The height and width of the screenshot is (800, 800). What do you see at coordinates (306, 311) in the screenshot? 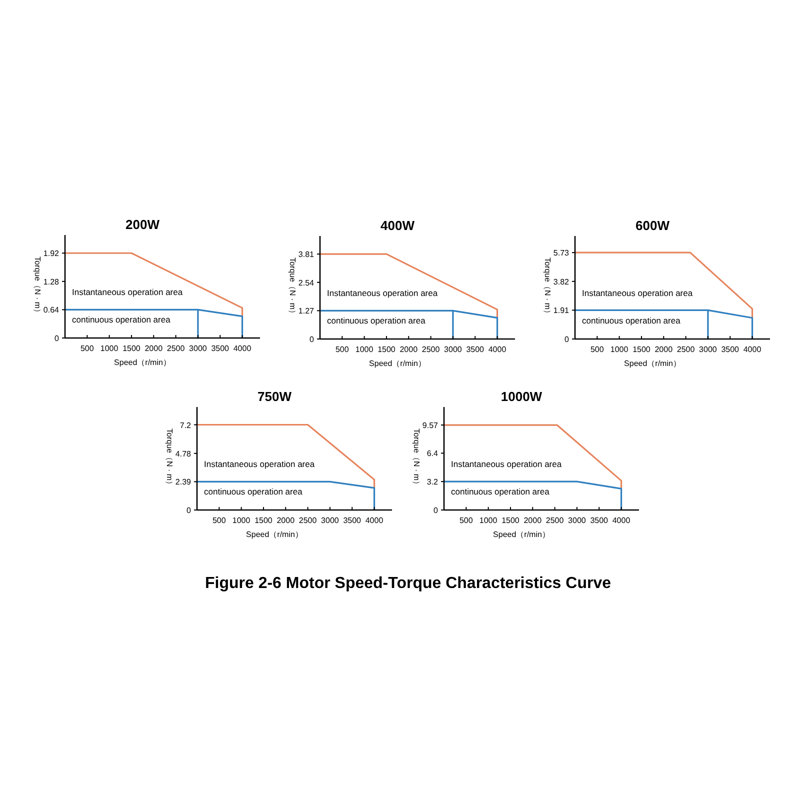
I see `y-tick-label: 1.27` at bounding box center [306, 311].